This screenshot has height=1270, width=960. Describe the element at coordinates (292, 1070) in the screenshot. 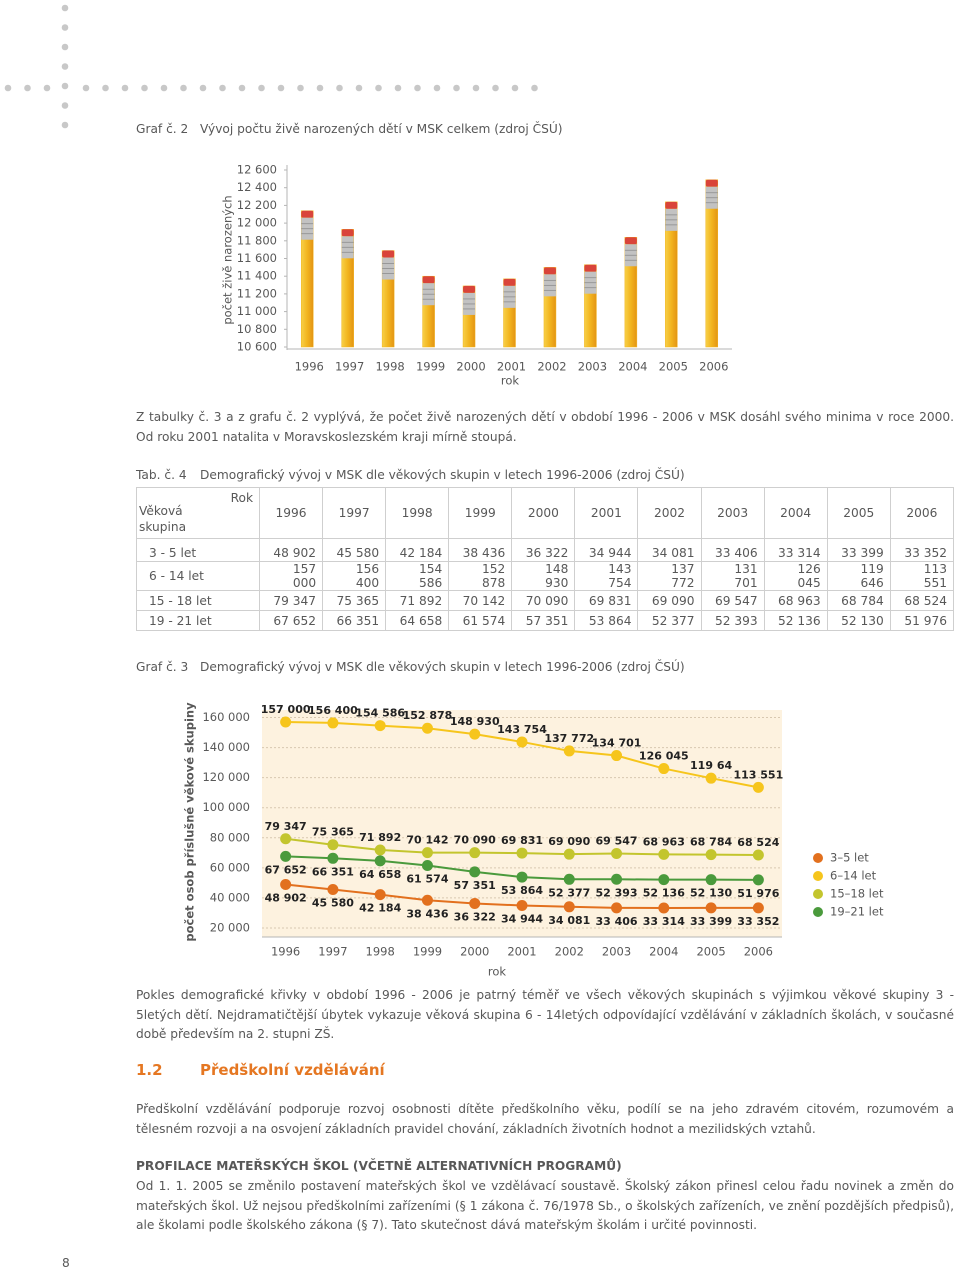

I see `section-title: Předškolní vzdělávání` at that location.